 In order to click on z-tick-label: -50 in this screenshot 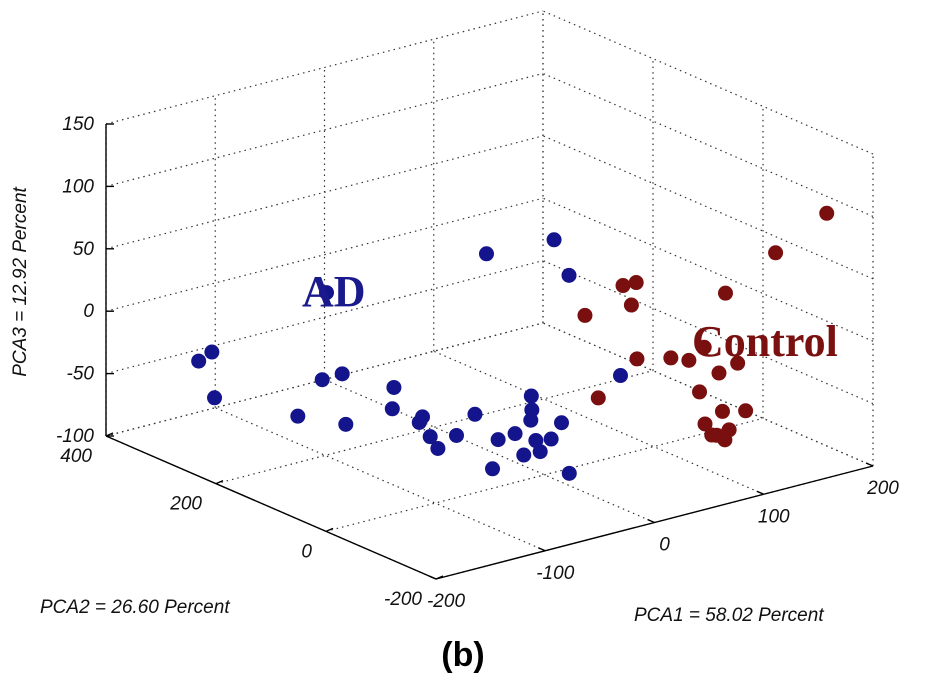, I will do `click(81, 374)`.